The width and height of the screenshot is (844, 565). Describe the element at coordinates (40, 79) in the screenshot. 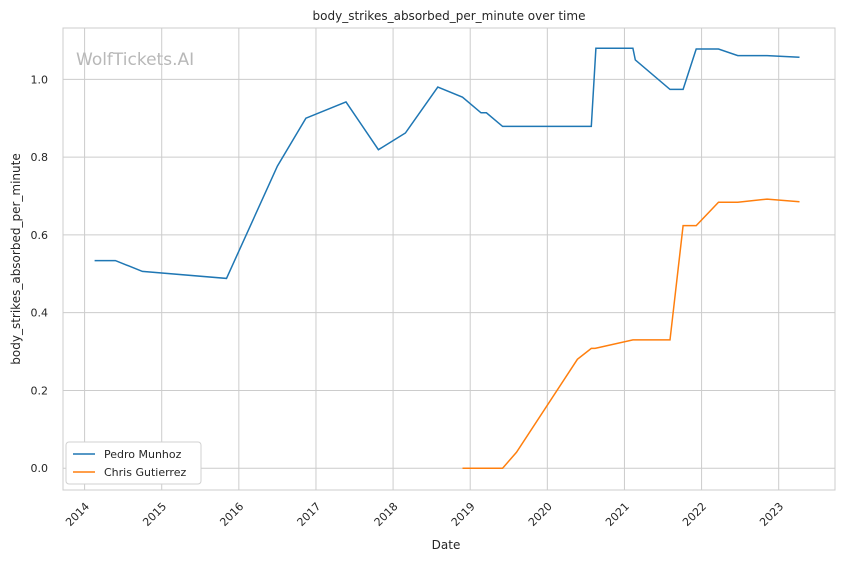

I see `y-tick-label: 1.0` at that location.